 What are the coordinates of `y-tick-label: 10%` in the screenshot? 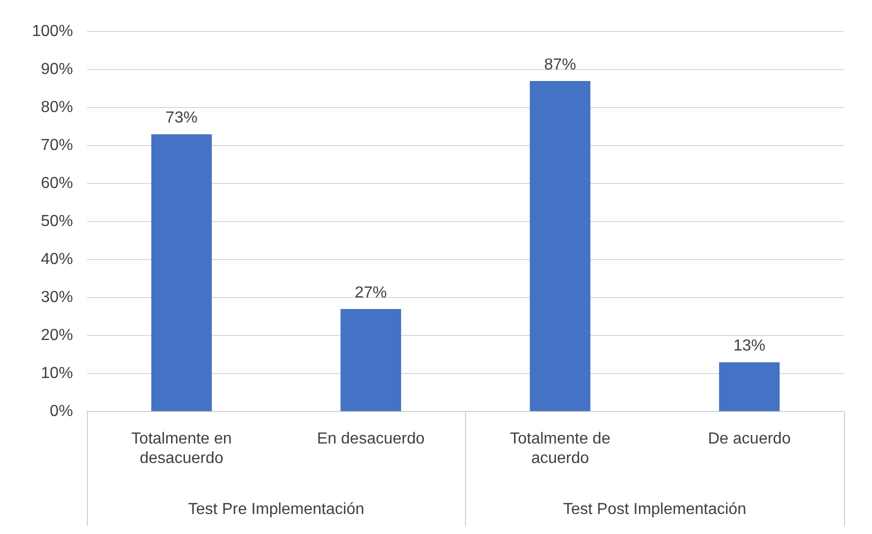 It's located at (56, 373).